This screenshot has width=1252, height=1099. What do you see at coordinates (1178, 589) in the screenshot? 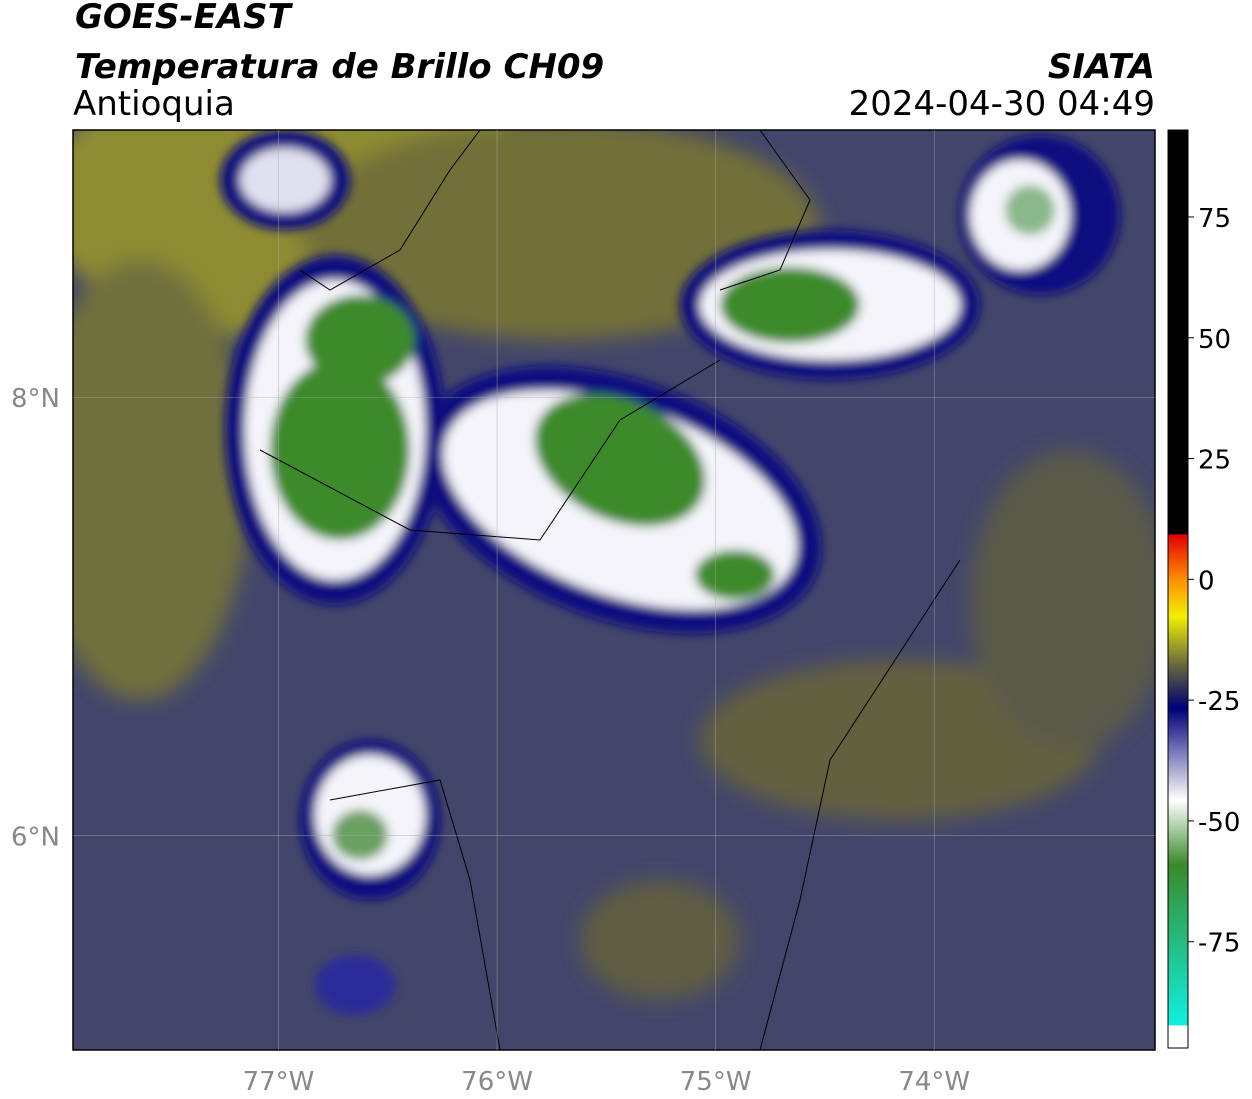
I see `colorbar` at bounding box center [1178, 589].